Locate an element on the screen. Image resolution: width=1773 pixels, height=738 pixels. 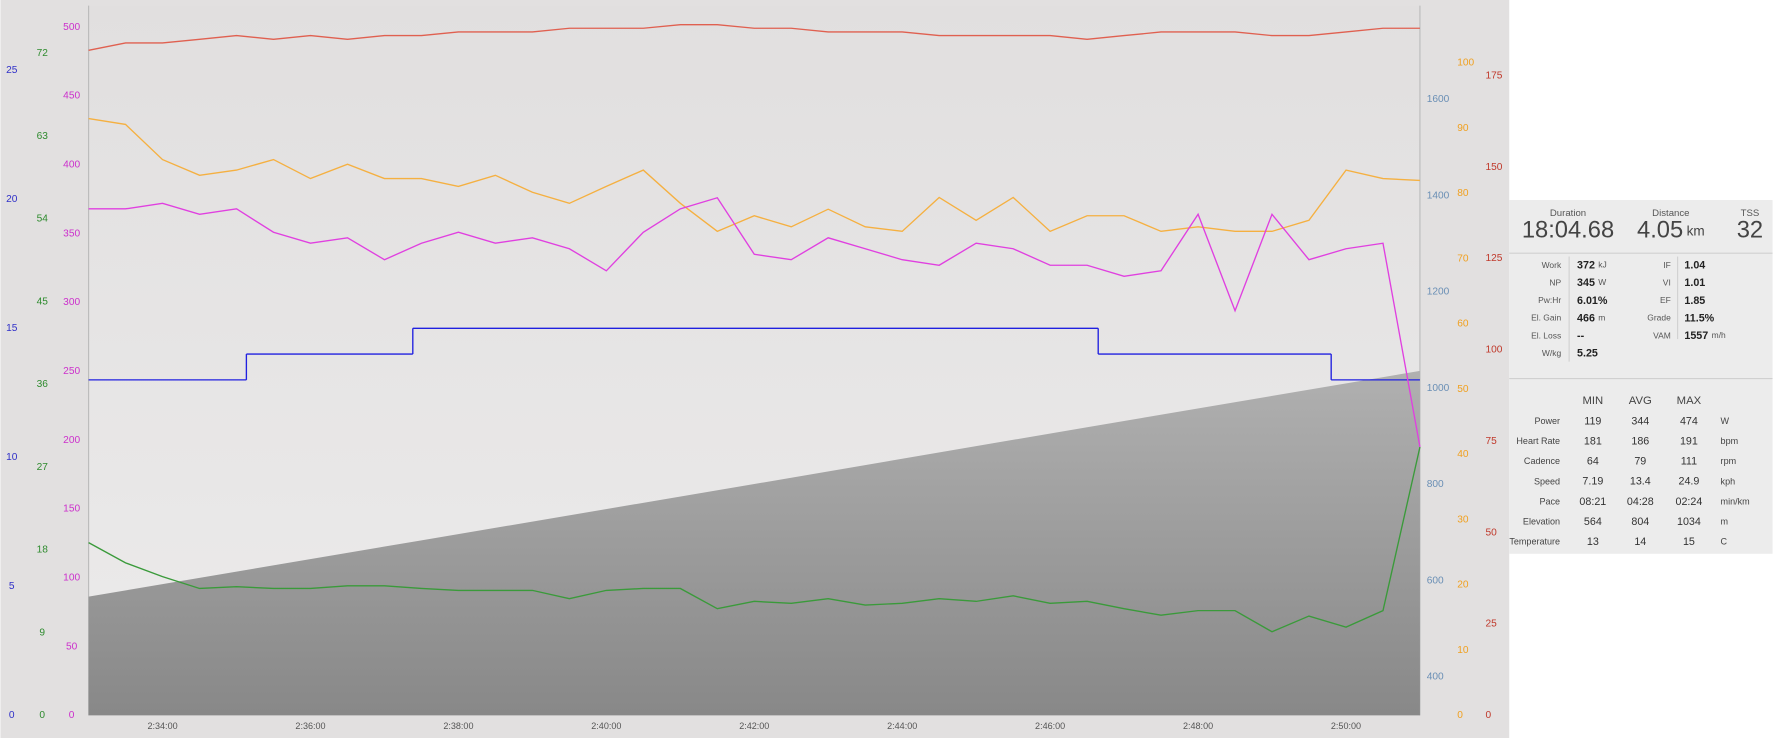
cell: 02:24 is located at coordinates (1689, 502).